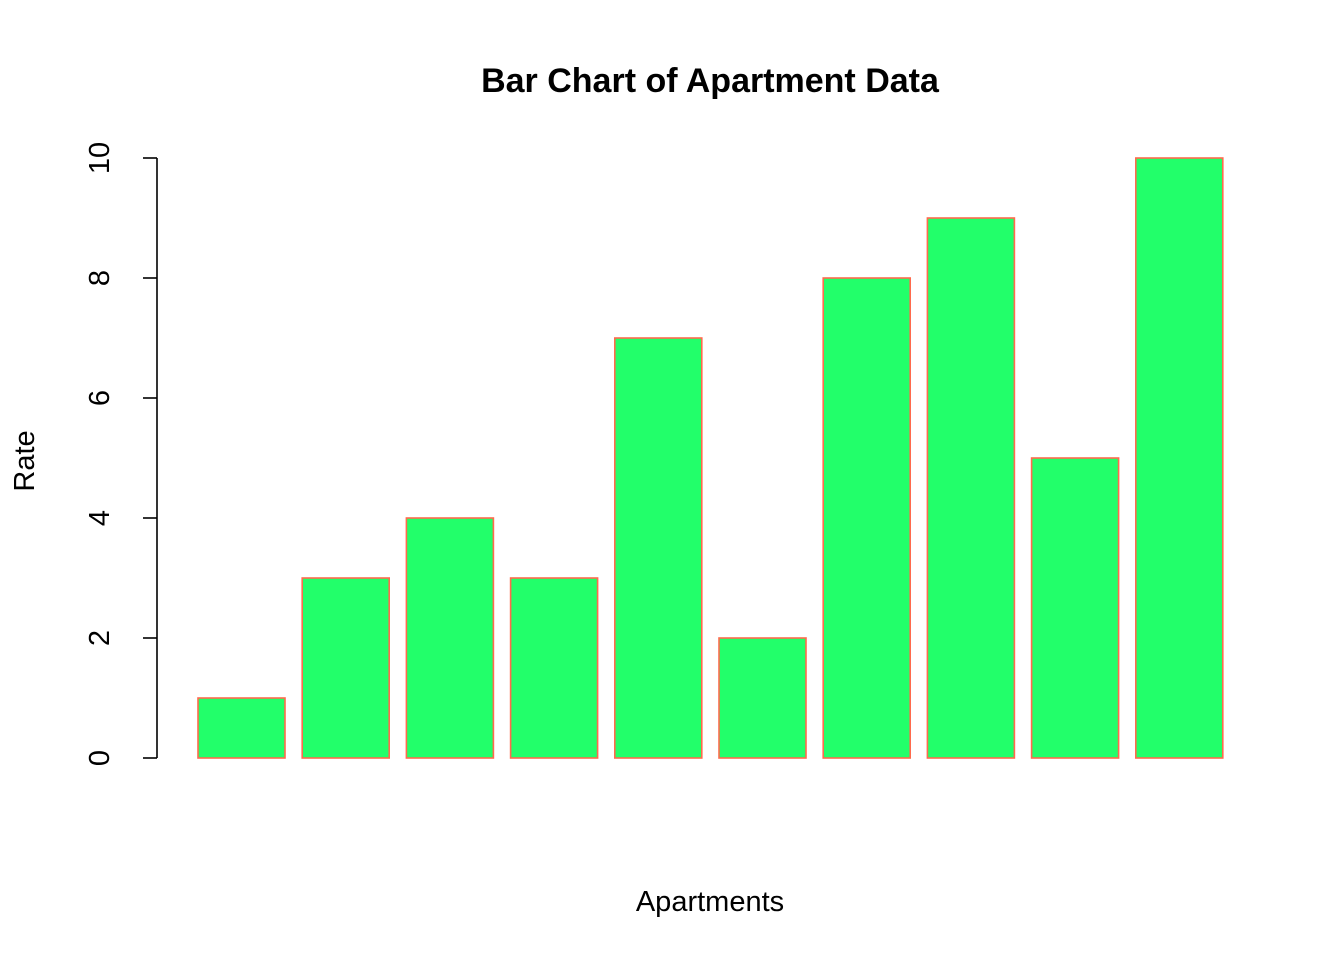 Image resolution: width=1344 pixels, height=960 pixels. Describe the element at coordinates (100, 398) in the screenshot. I see `y-tick-label-6: 6` at that location.